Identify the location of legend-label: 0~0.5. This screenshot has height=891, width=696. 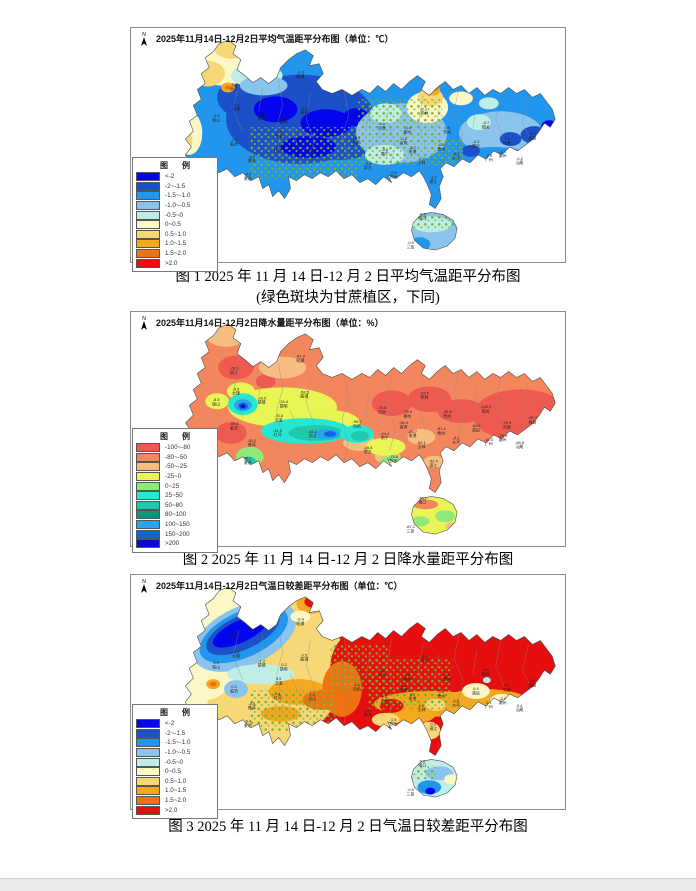
(173, 225).